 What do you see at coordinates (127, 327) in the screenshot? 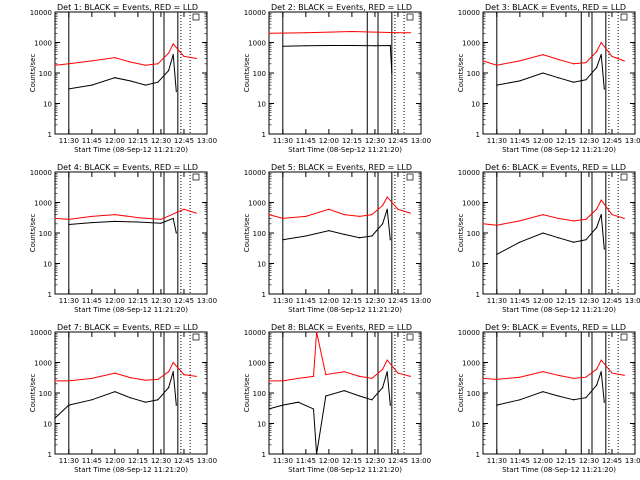
I see `panel-title: Det 7: BLACK = Events, RED = LLD` at bounding box center [127, 327].